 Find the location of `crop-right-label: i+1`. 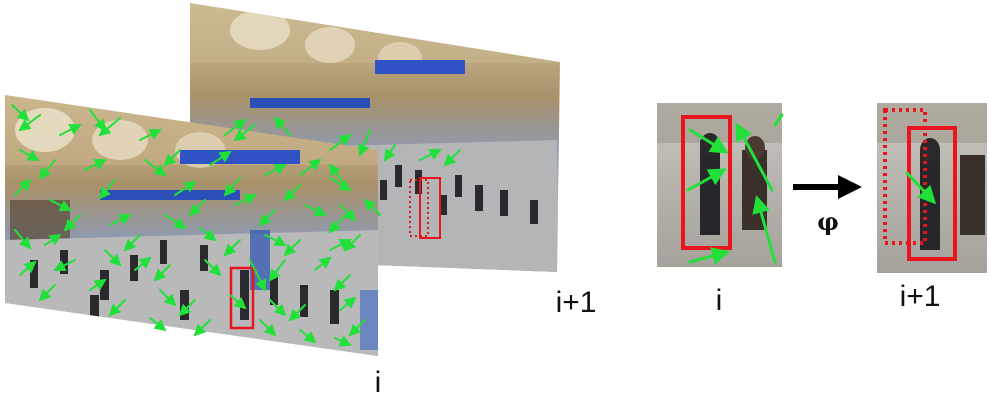

crop-right-label: i+1 is located at coordinates (920, 296).